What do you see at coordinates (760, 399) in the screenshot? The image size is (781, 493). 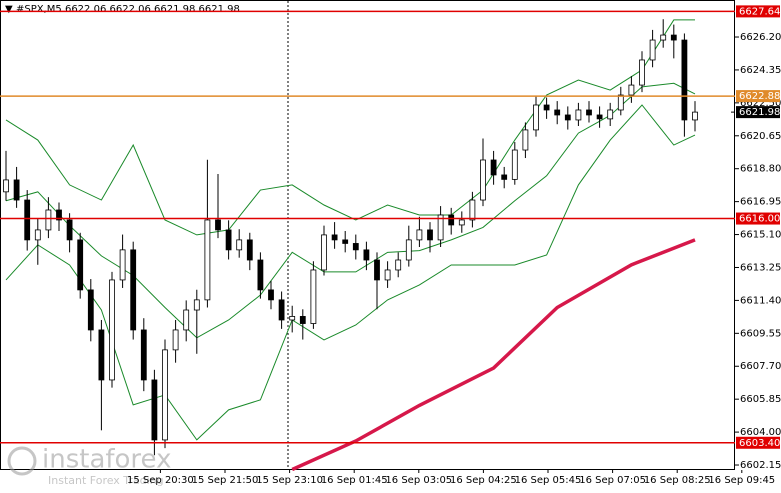 I see `y-tick-label: 6605.85` at bounding box center [760, 399].